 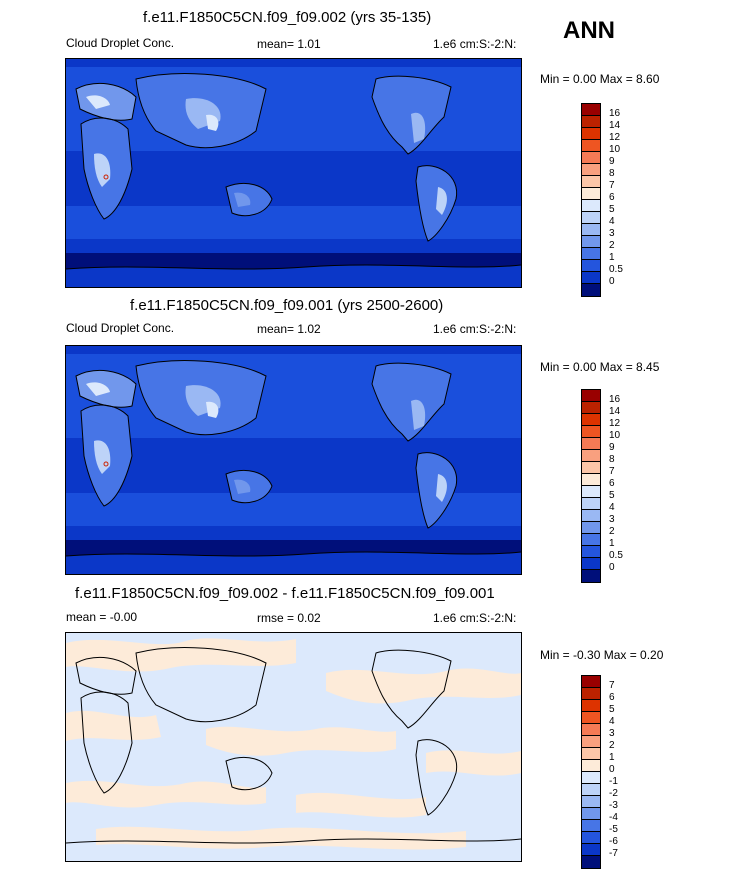 What do you see at coordinates (613, 781) in the screenshot?
I see `panel3-colorbar-label: -1` at bounding box center [613, 781].